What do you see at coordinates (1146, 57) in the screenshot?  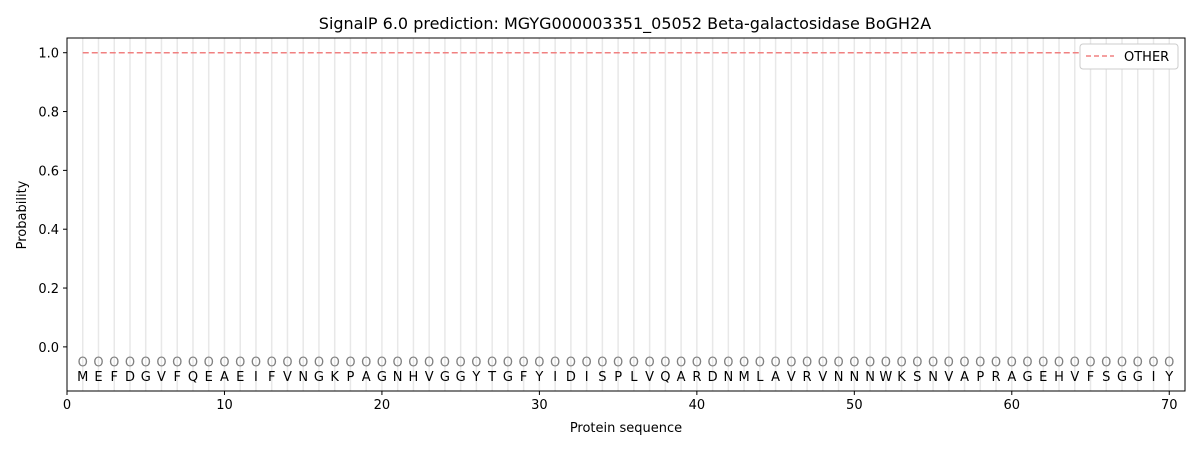 I see `legend-label-other: OTHER` at bounding box center [1146, 57].